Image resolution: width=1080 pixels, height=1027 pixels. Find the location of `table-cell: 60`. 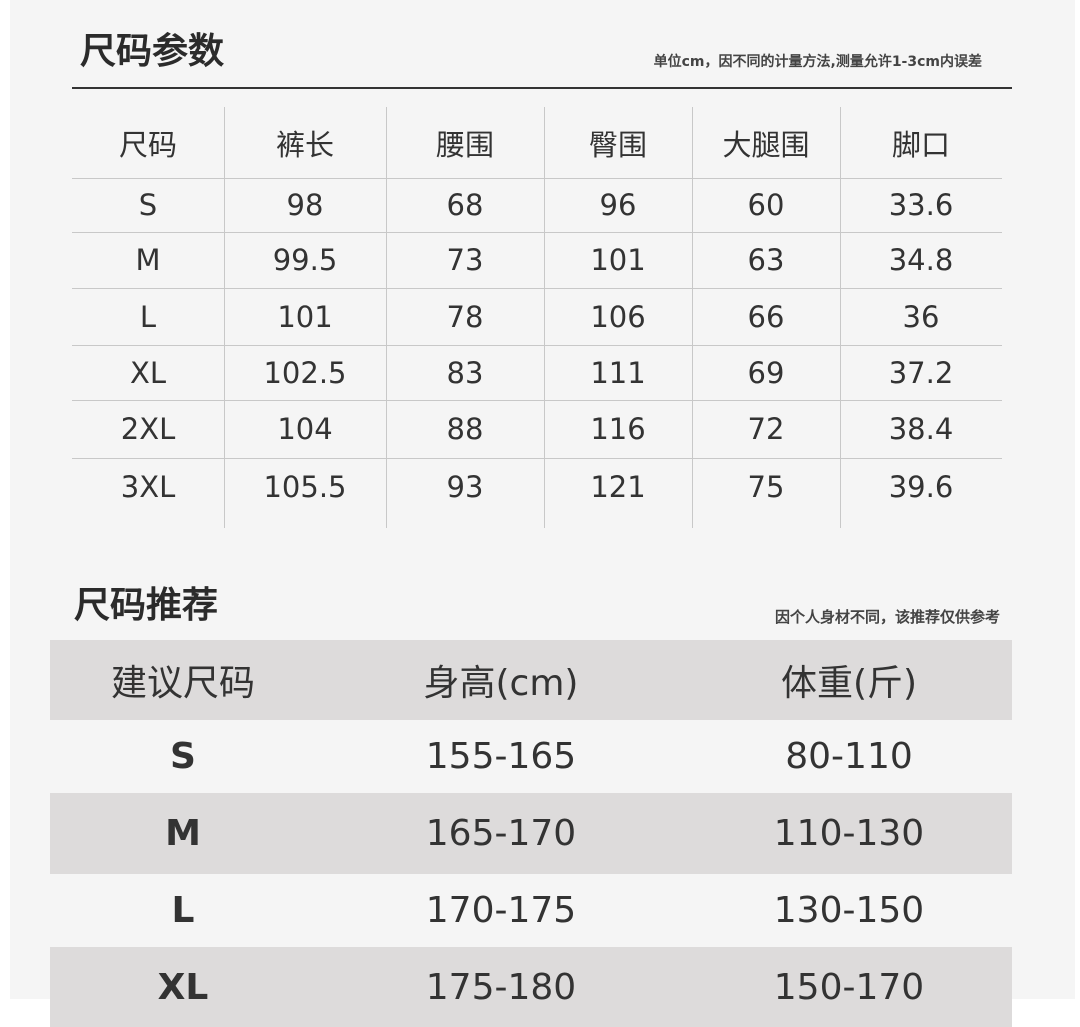

table-cell: 60 is located at coordinates (766, 205).